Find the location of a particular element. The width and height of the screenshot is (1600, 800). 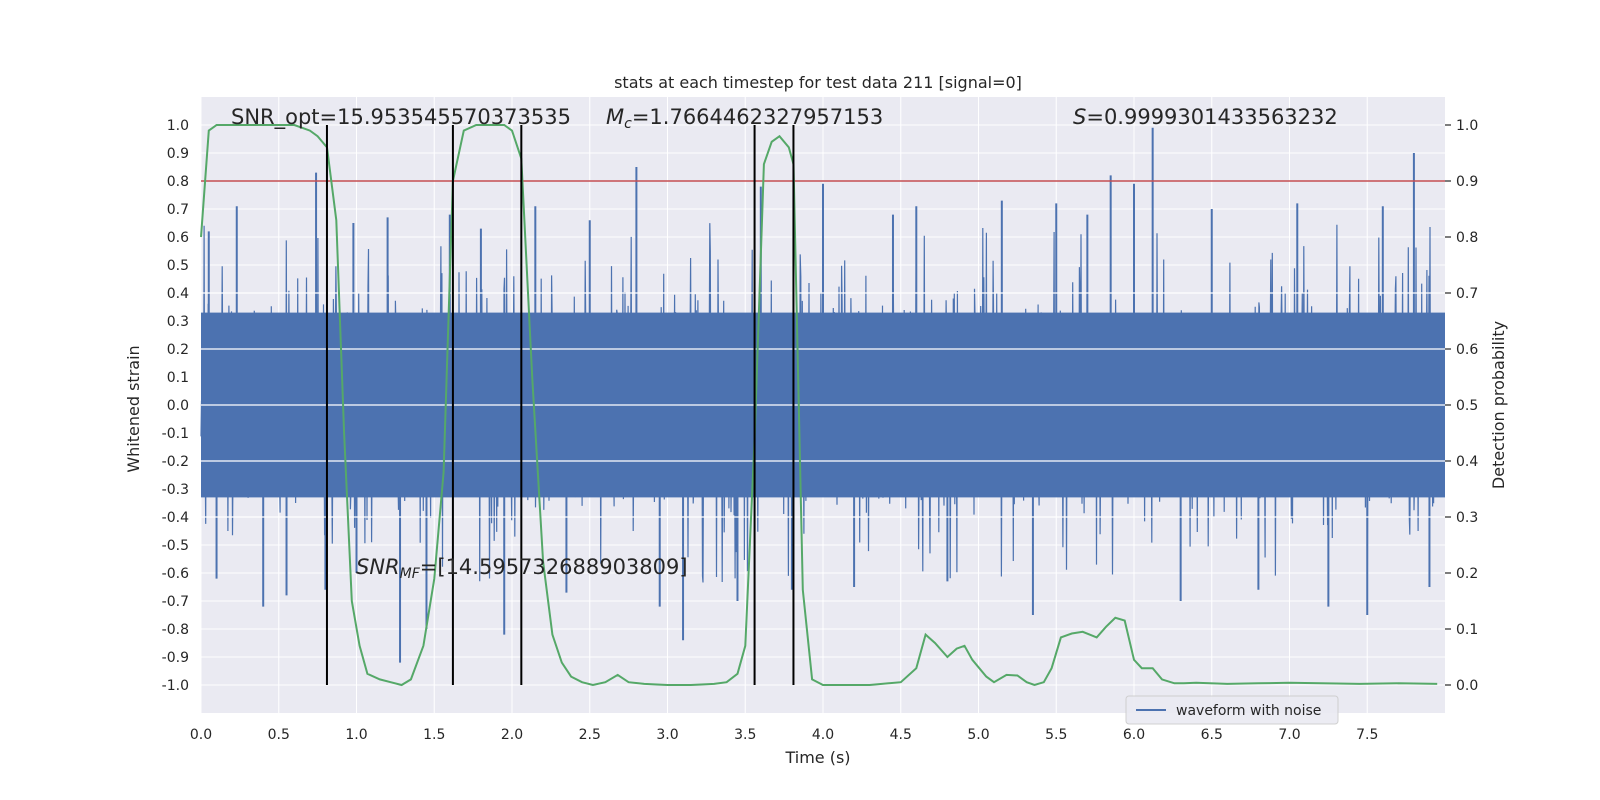

annotation-mc-symbol: M is located at coordinates (615, 117).